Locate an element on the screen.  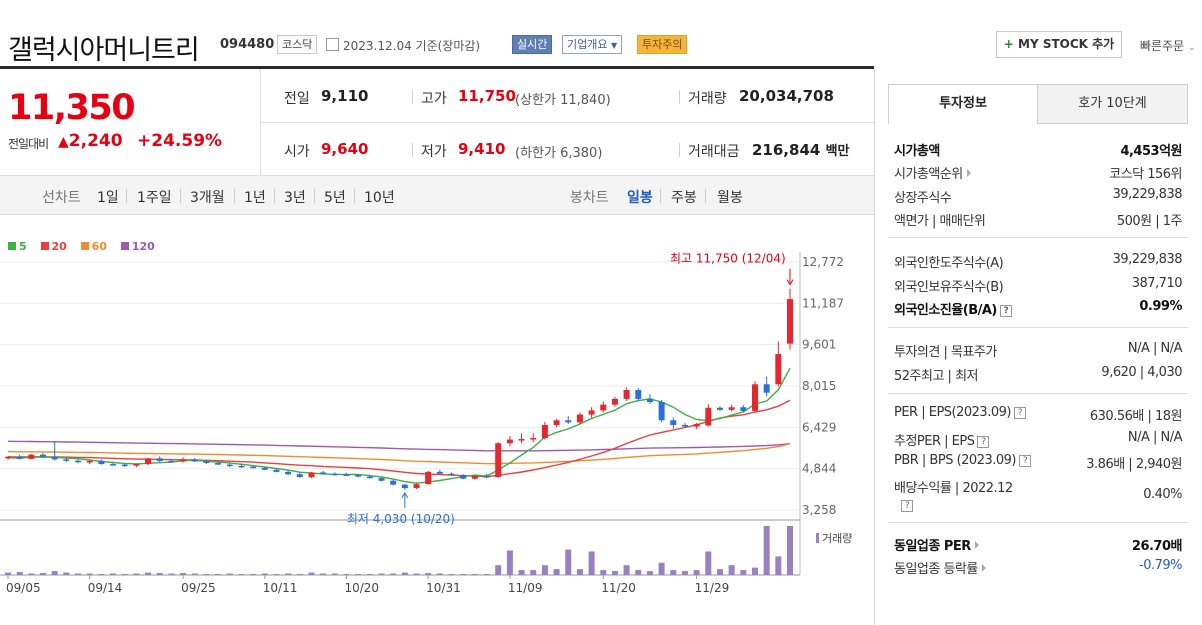
warning-badge: 투자주의 is located at coordinates (662, 44).